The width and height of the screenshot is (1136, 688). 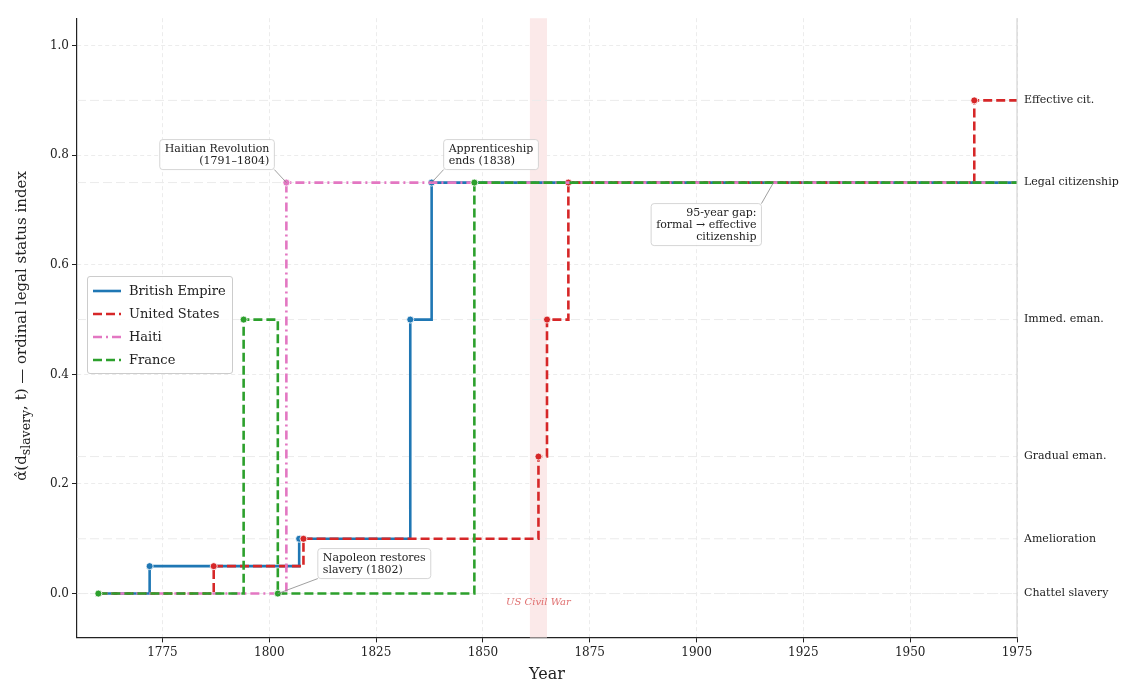 What do you see at coordinates (539, 601) in the screenshot?
I see `band-label: US Civil War` at bounding box center [539, 601].